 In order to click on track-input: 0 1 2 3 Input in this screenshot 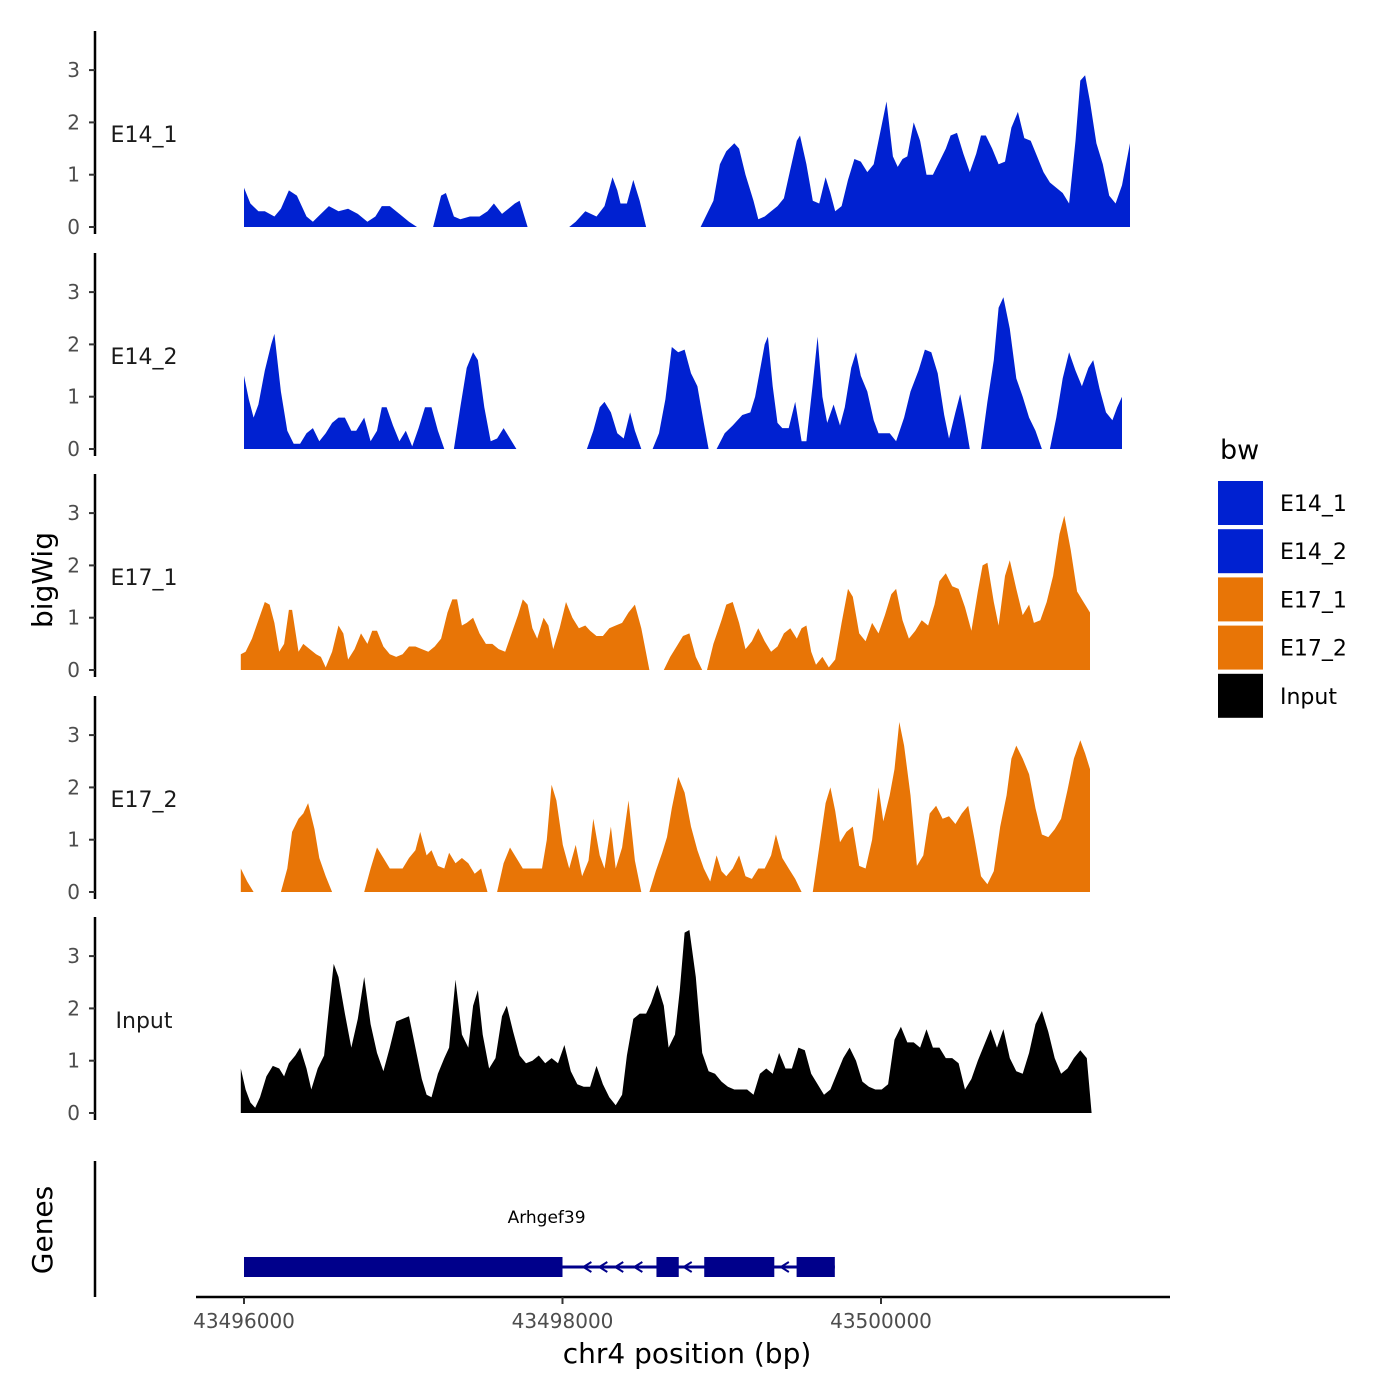, I will do `click(579, 1021)`.